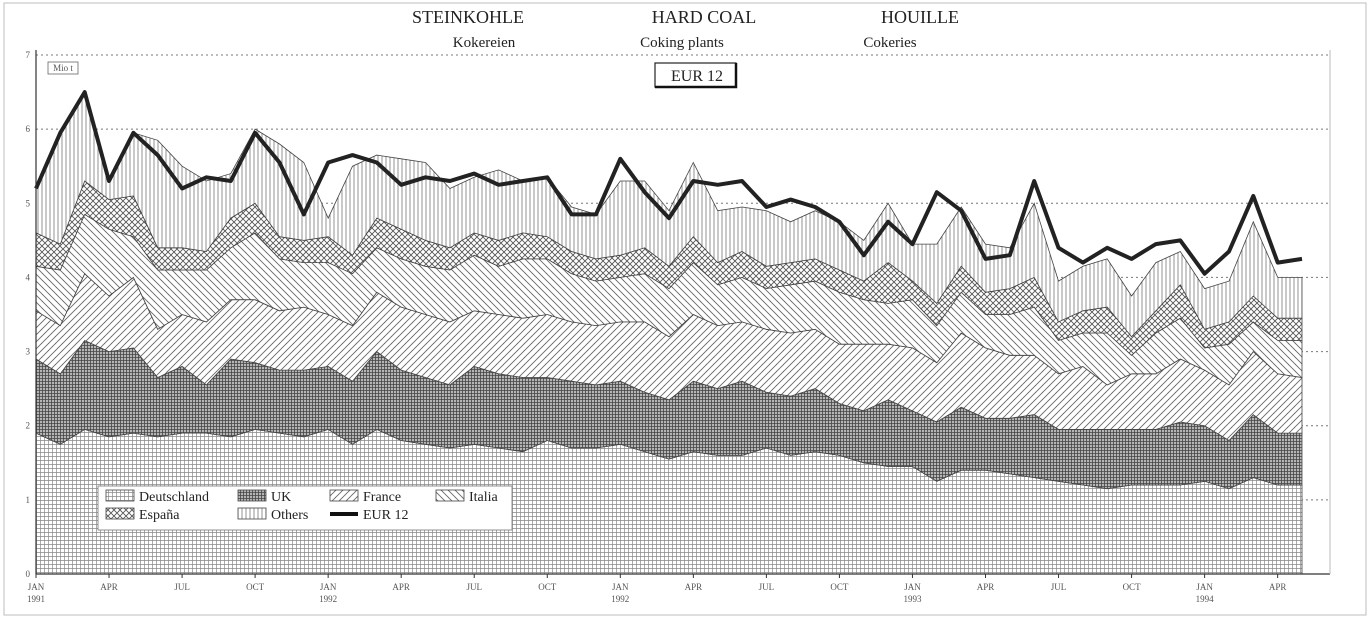 The height and width of the screenshot is (619, 1370). I want to click on title-de: STEINKOHLE, so click(468, 17).